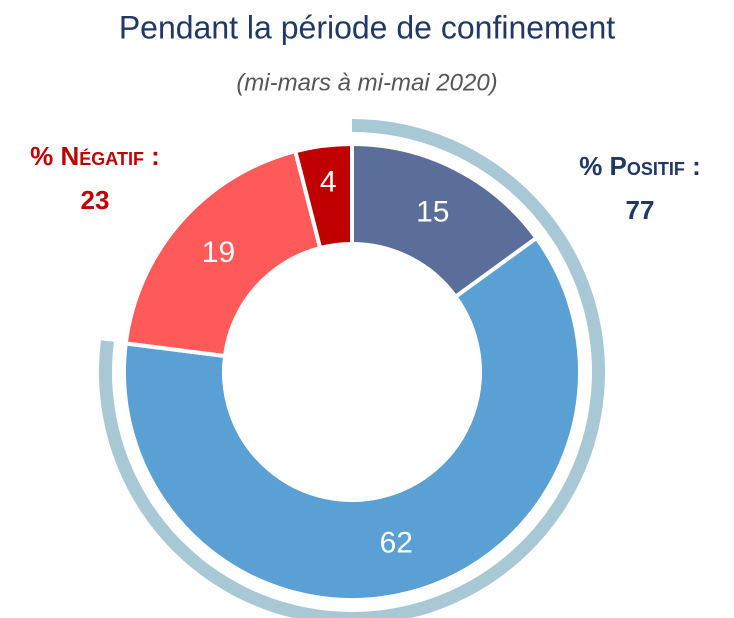  Describe the element at coordinates (366, 82) in the screenshot. I see `chart-subtitle: (mi-mars à mi-mai 2020)` at that location.